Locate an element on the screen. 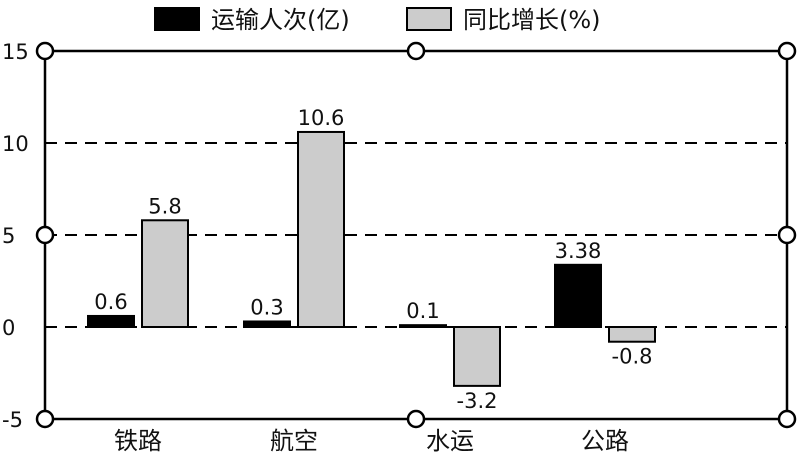 The image size is (798, 458). data-label: 0.1 is located at coordinates (422, 311).